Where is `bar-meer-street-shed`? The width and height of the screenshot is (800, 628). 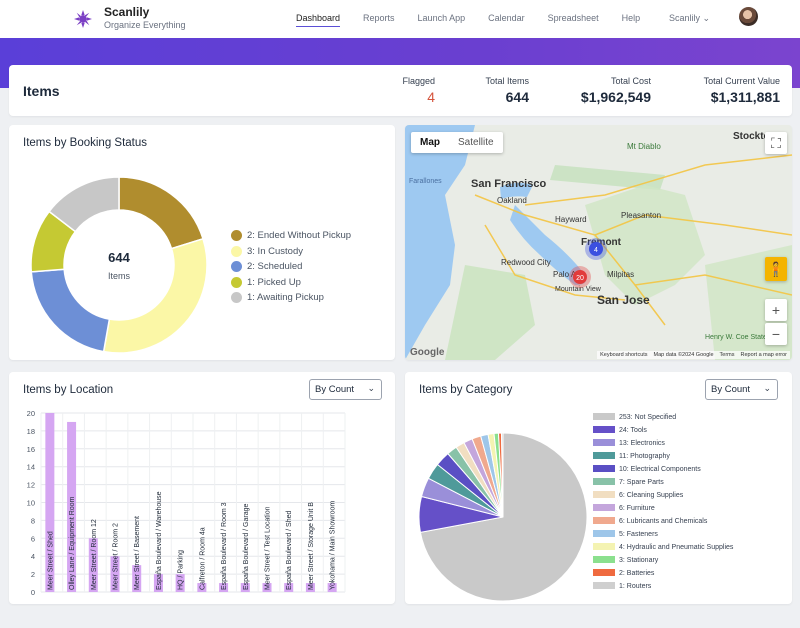 bar-meer-street-shed is located at coordinates (50, 502).